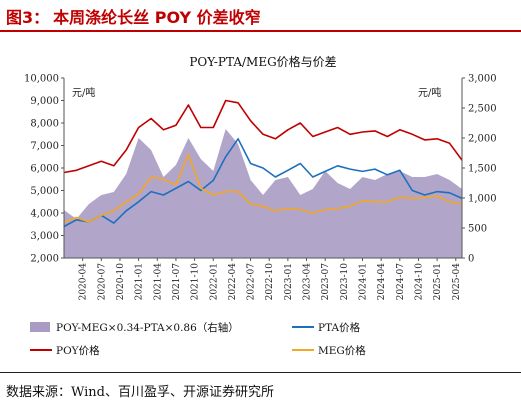 The width and height of the screenshot is (521, 406). Describe the element at coordinates (41, 79) in the screenshot. I see `y-left-tick-label: 10,000` at that location.